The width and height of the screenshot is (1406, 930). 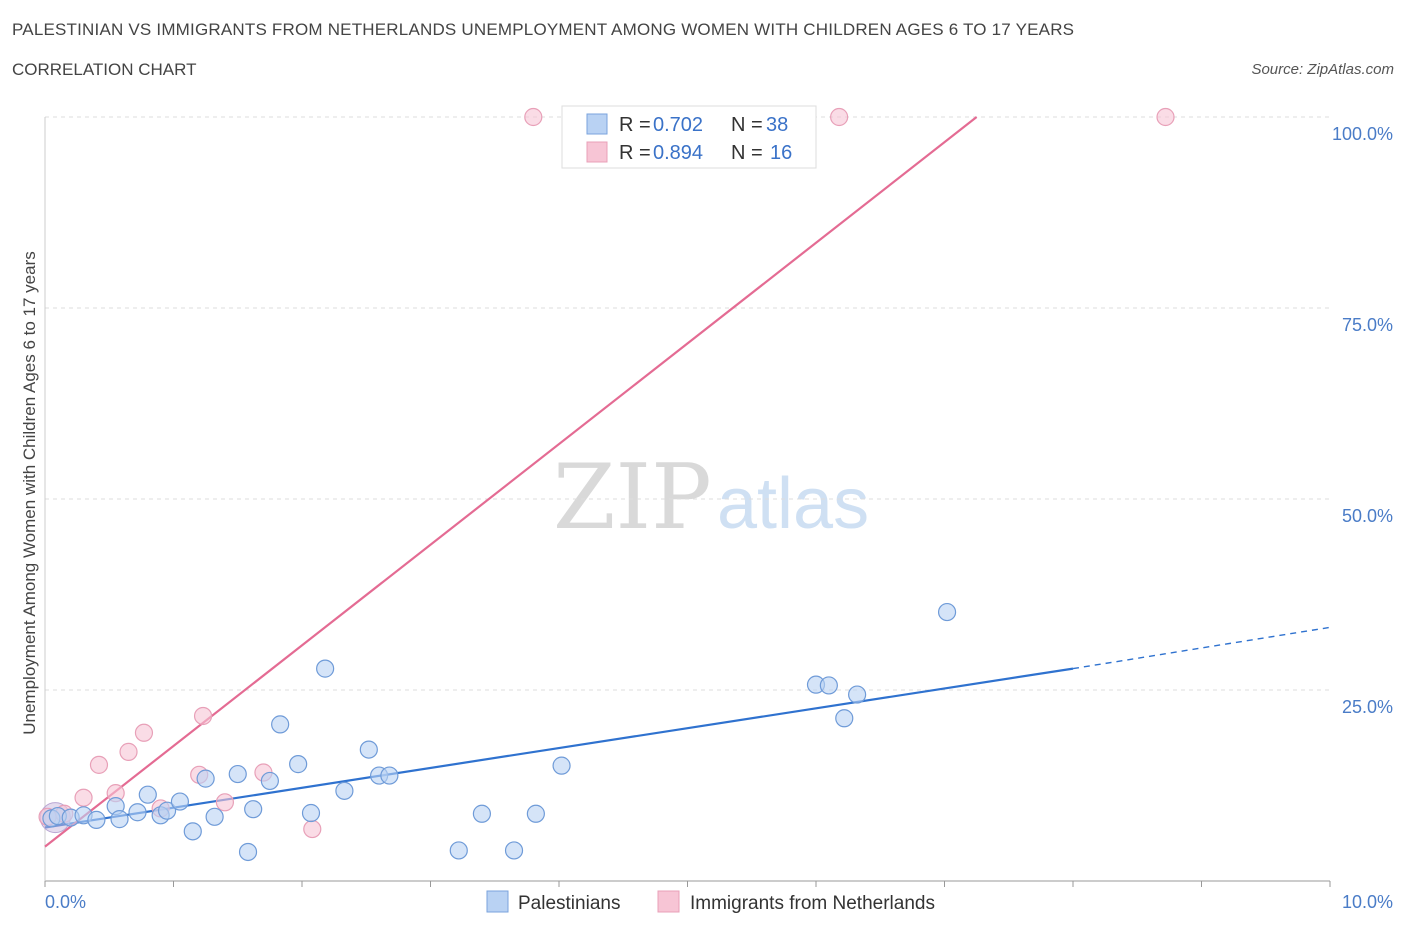 I want to click on bottom-legend-swatch-palestinians, so click(x=497, y=901).